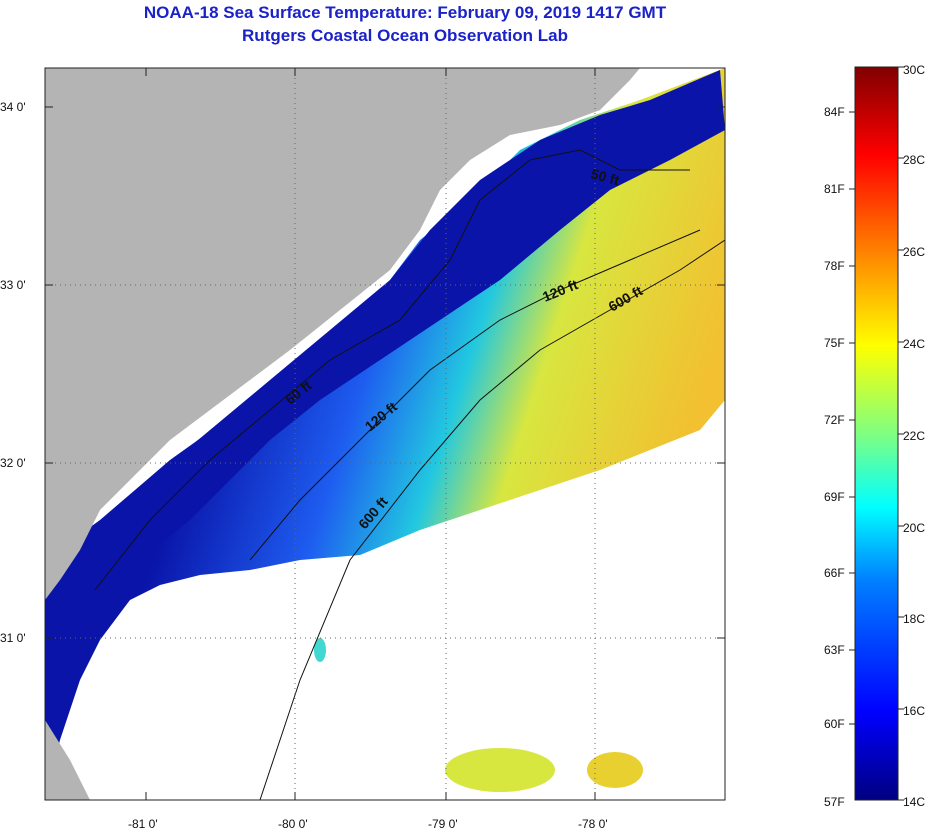  I want to click on fahrenheit-label: 75F, so click(834, 343).